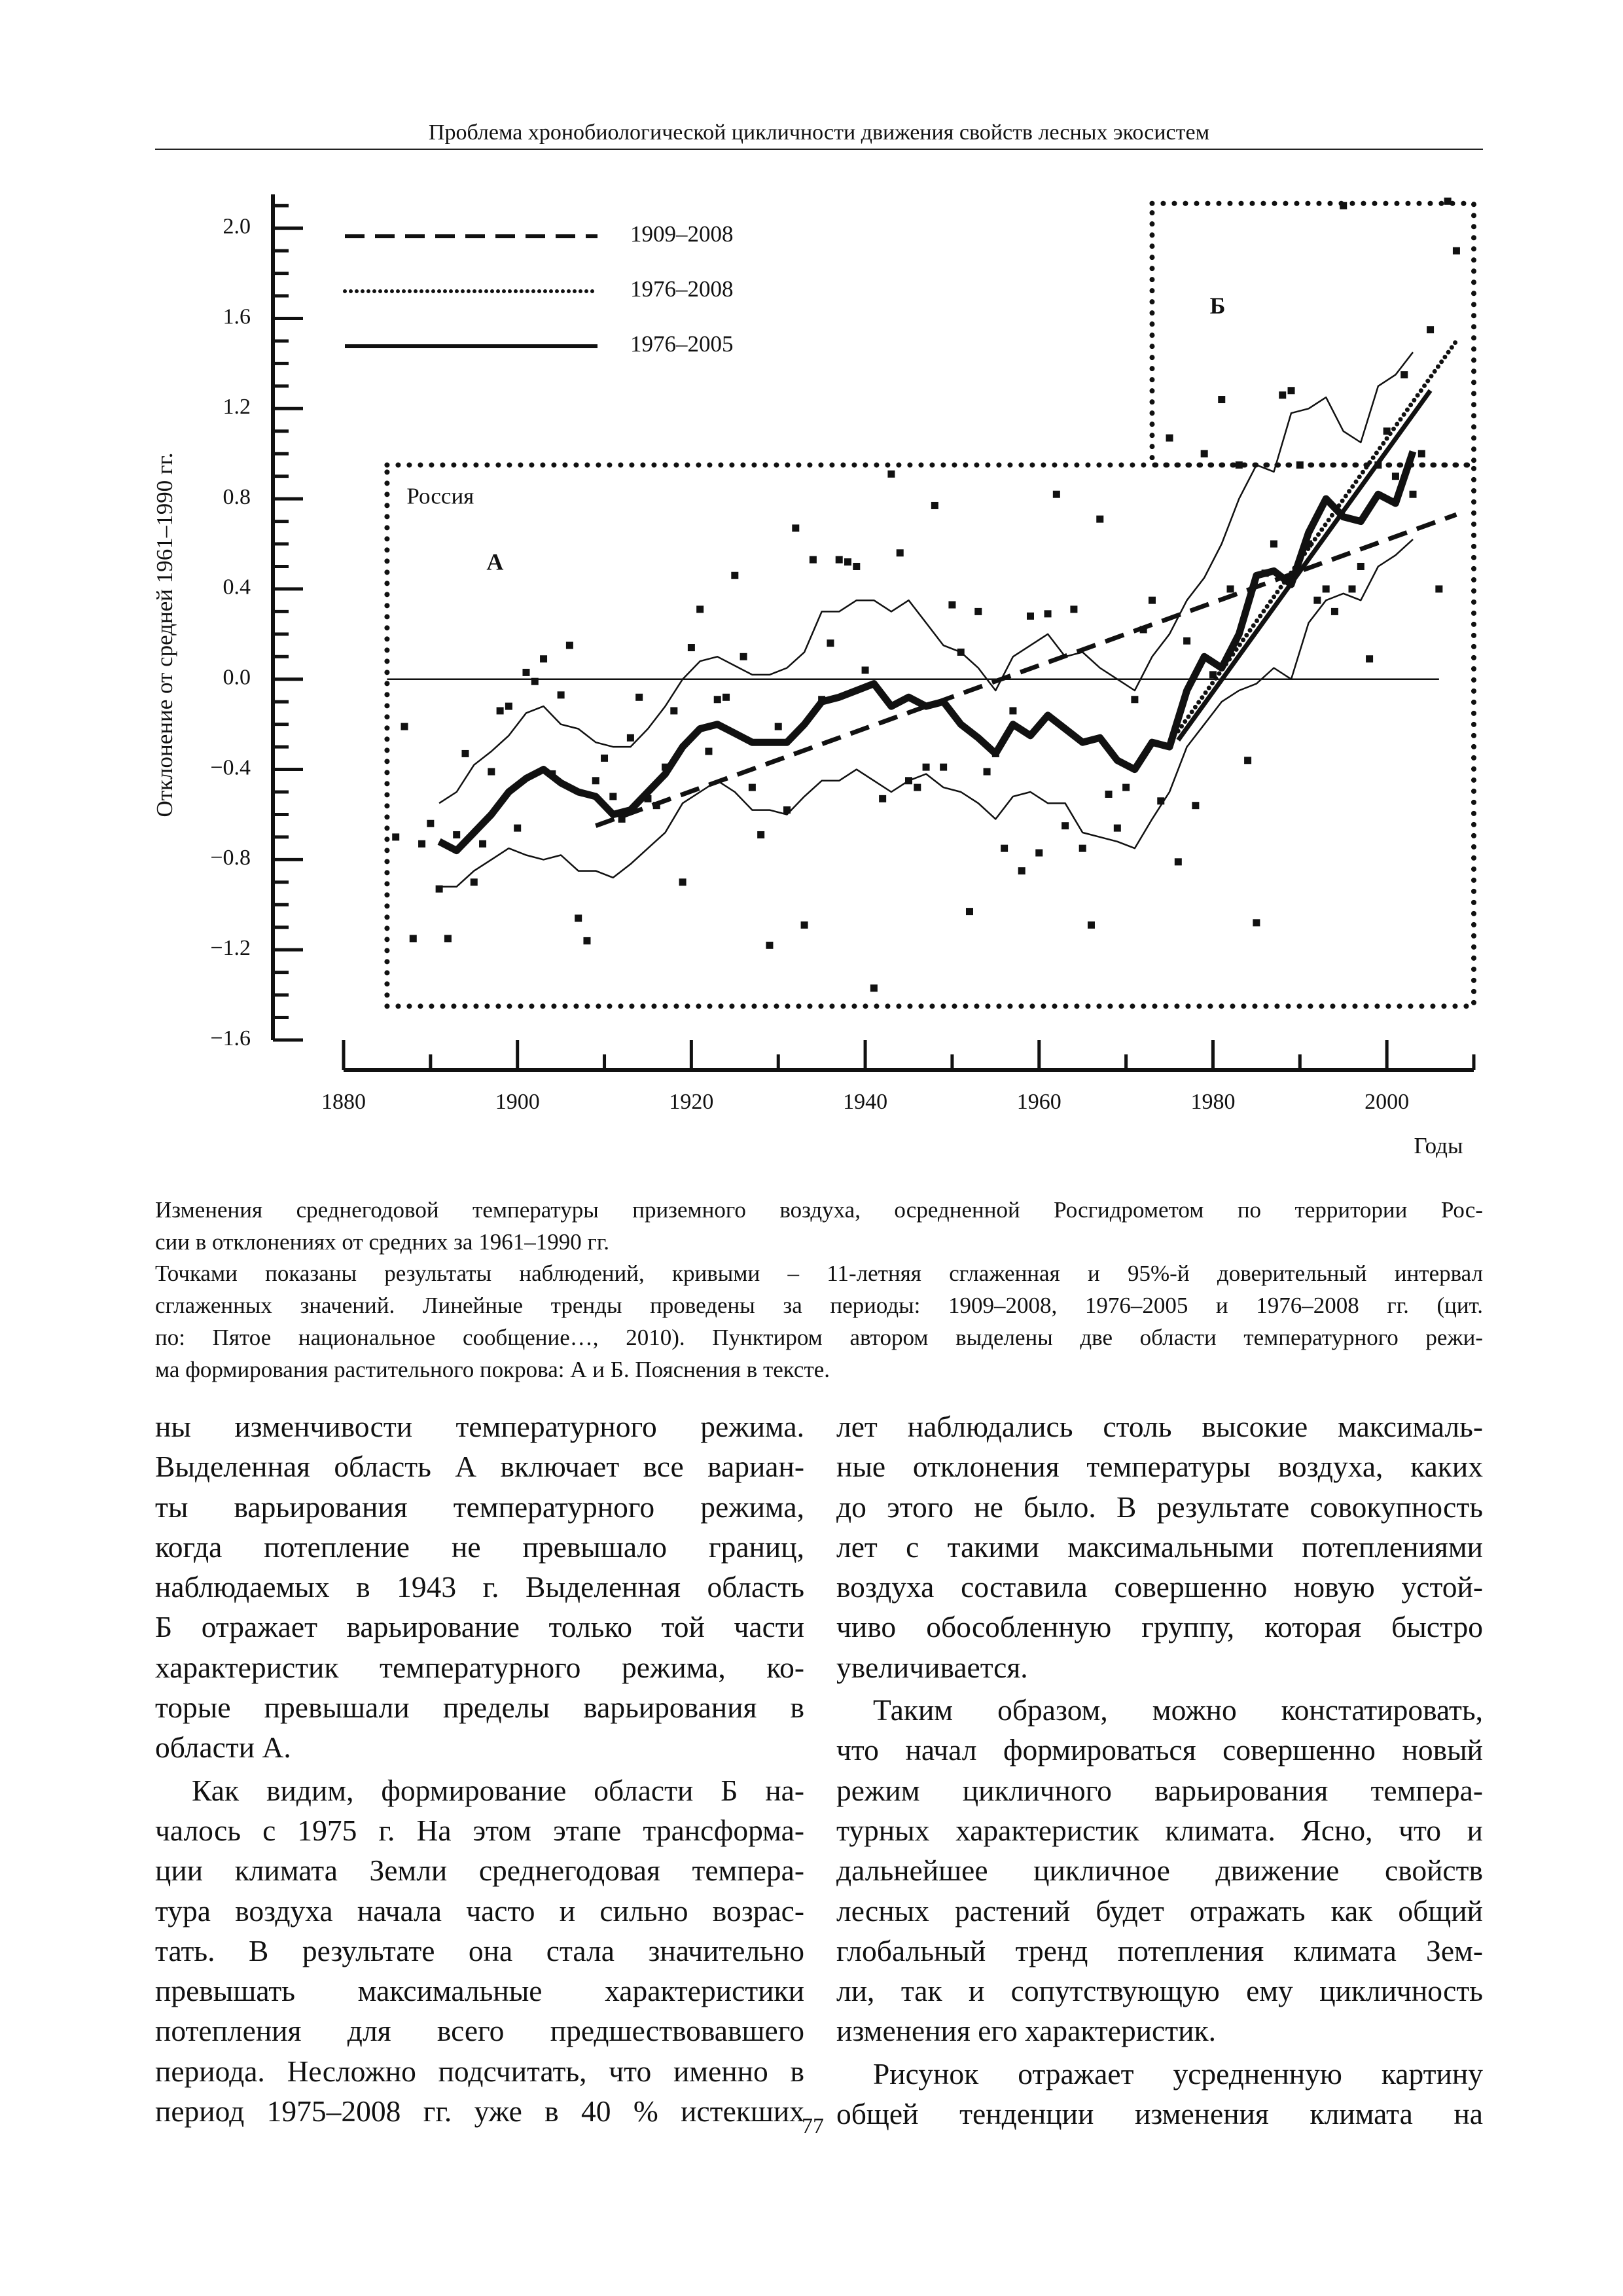 The height and width of the screenshot is (2296, 1623). Describe the element at coordinates (813, 2126) in the screenshot. I see `page-number: 77` at that location.